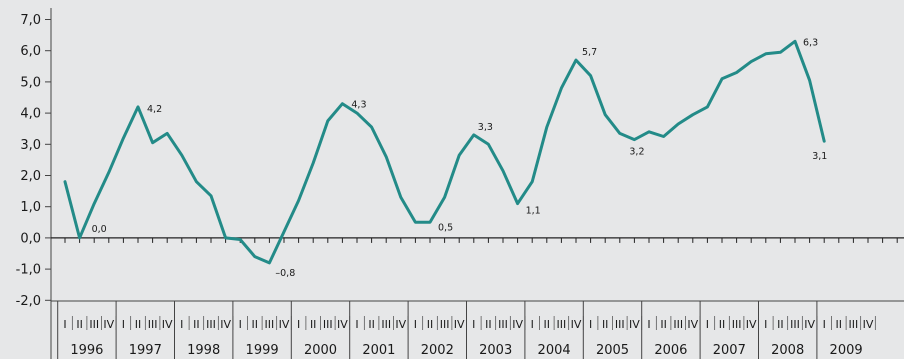 The width and height of the screenshot is (904, 359). Describe the element at coordinates (30, 176) in the screenshot. I see `y-tick-label: 2,0` at that location.